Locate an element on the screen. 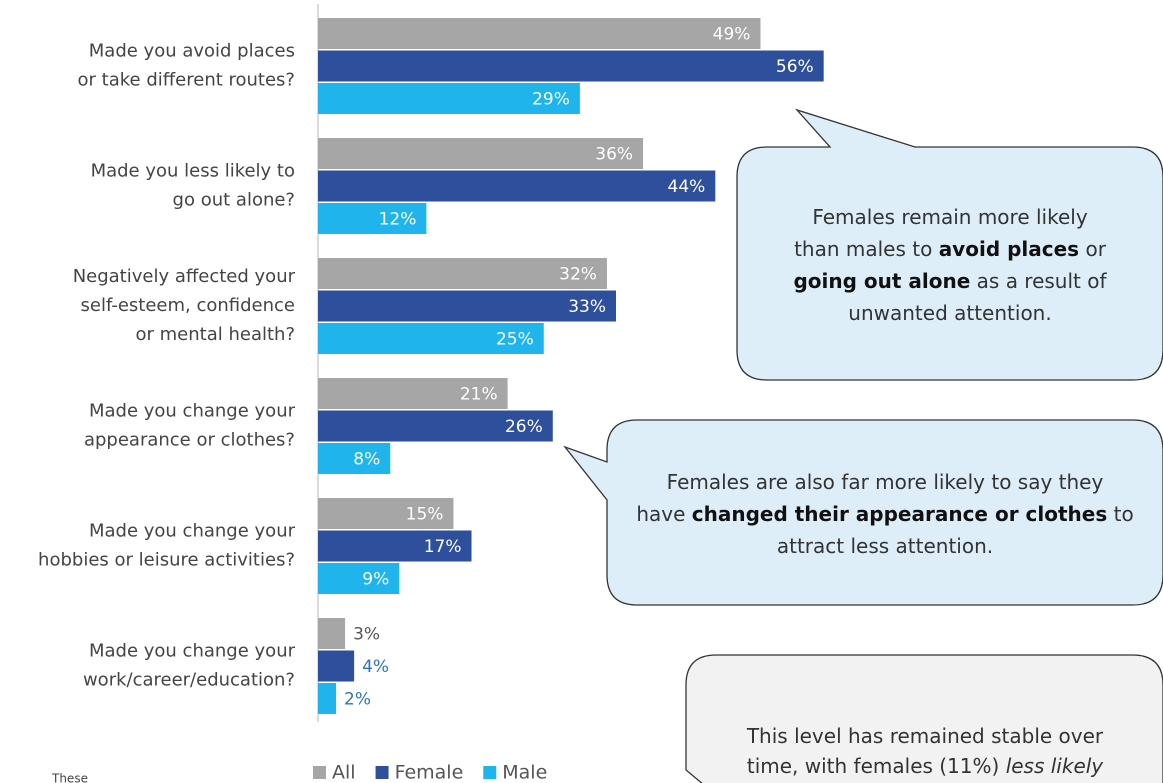 Image resolution: width=1163 pixels, height=783 pixels. callout-text: Females remain more likely is located at coordinates (950, 217).